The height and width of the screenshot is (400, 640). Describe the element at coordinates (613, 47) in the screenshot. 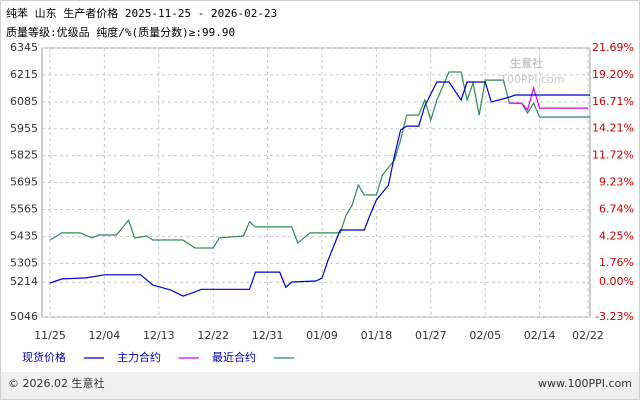

I see `y2-tick-label: 21.69%` at that location.